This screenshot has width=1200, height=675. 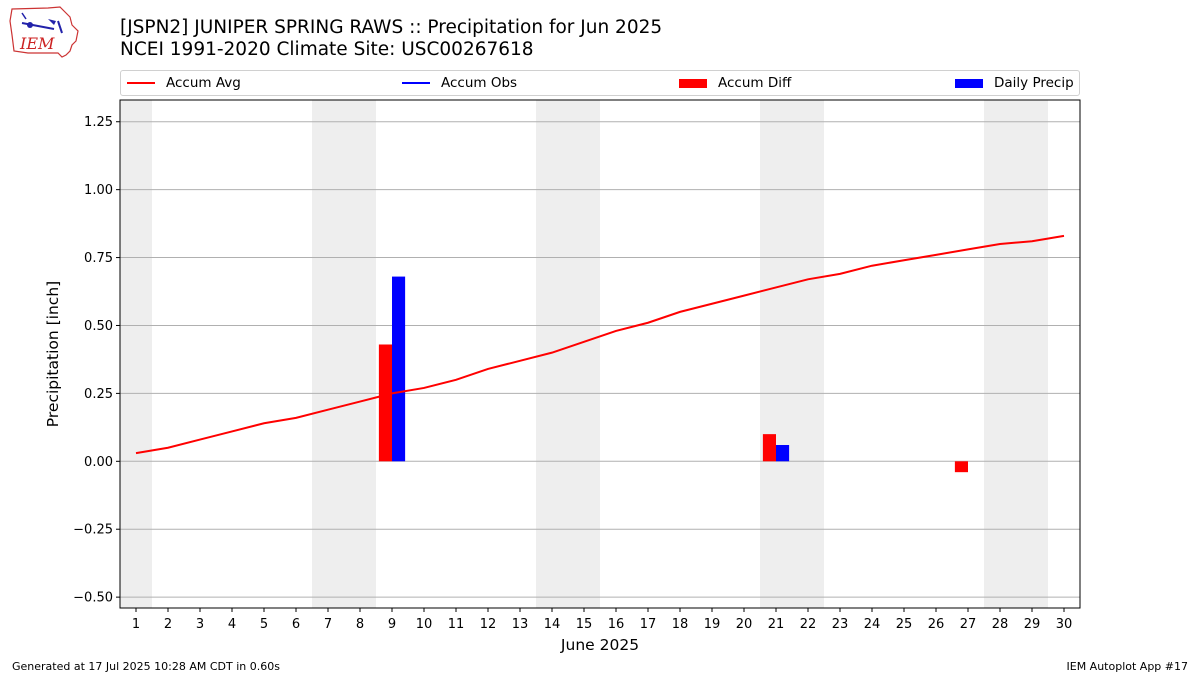 I want to click on app-credit: IEM Autoplot App #17, so click(x=1127, y=666).